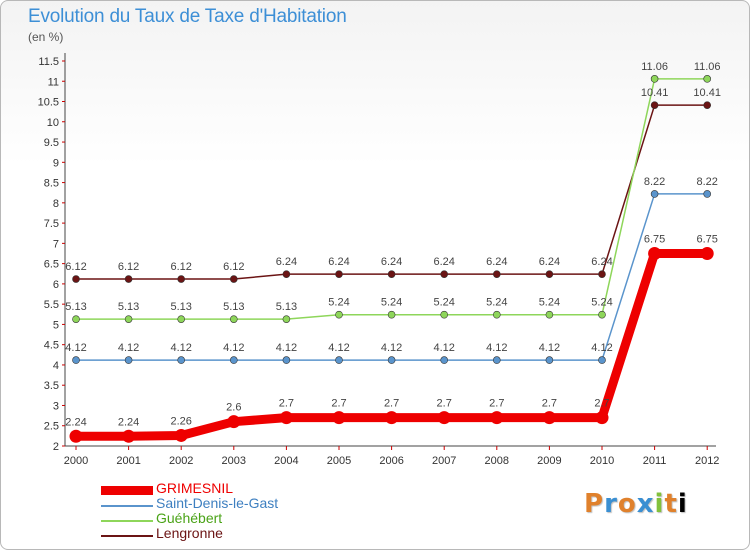 The width and height of the screenshot is (750, 550). Describe the element at coordinates (46, 37) in the screenshot. I see `chart-subtitle: (en %)` at that location.